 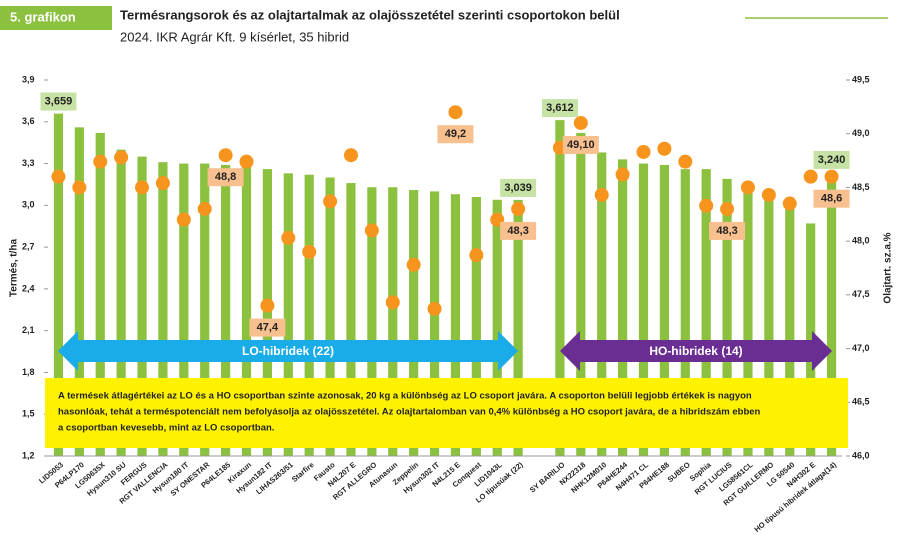 I want to click on y-tick-label: 3,0, so click(x=28, y=205).